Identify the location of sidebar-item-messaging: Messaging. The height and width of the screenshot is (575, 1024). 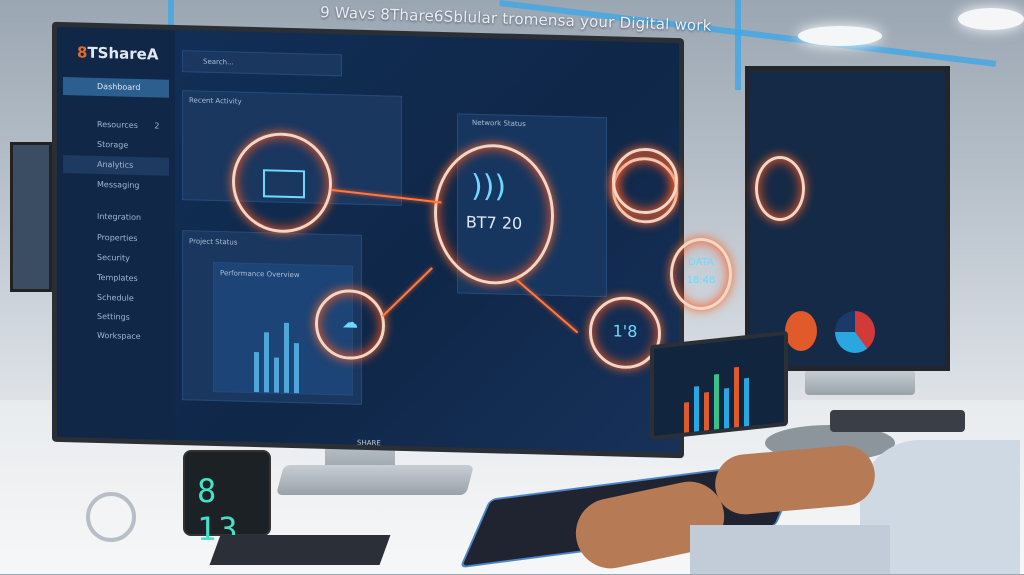
(118, 185).